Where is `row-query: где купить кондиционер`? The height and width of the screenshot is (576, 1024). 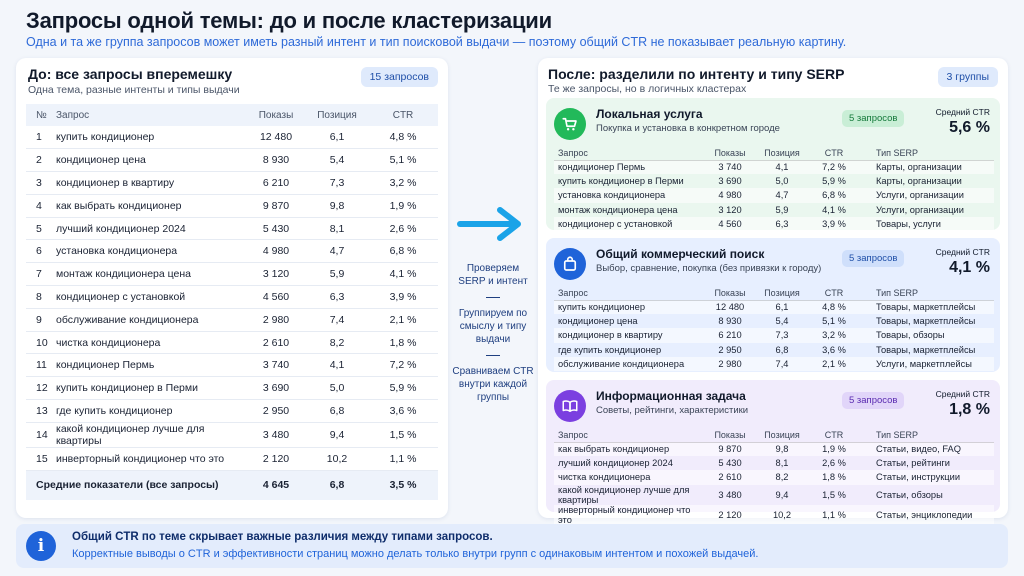
row-query: где купить кондиционер is located at coordinates (610, 349).